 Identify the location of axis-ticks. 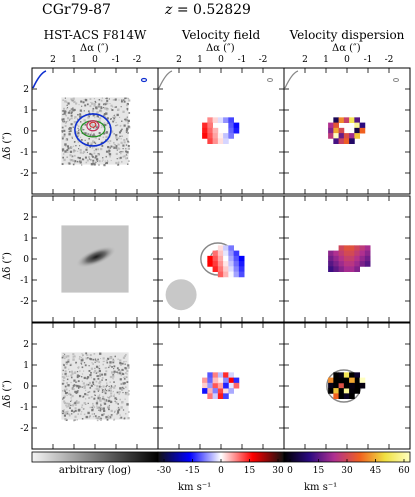
(347, 259).